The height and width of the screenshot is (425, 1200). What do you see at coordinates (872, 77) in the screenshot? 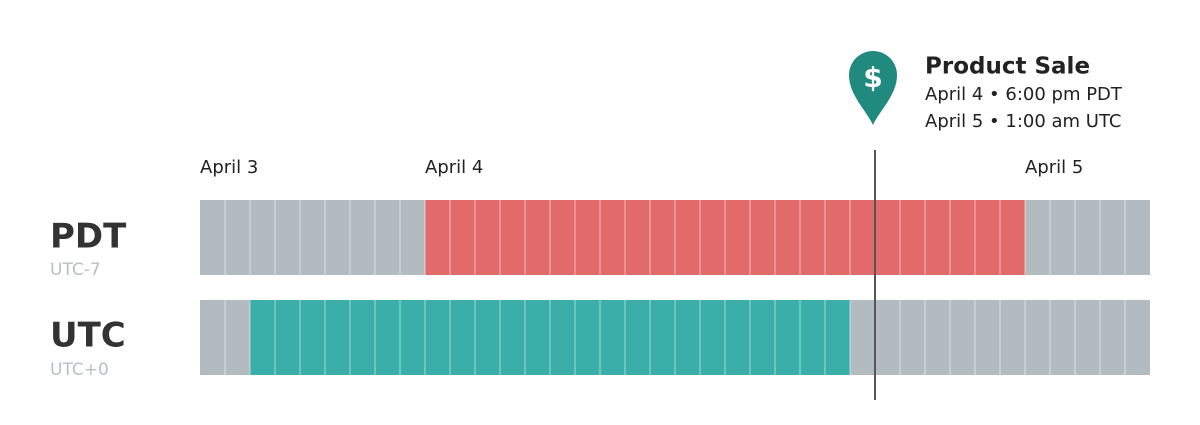
I see `pin-icon: $` at bounding box center [872, 77].